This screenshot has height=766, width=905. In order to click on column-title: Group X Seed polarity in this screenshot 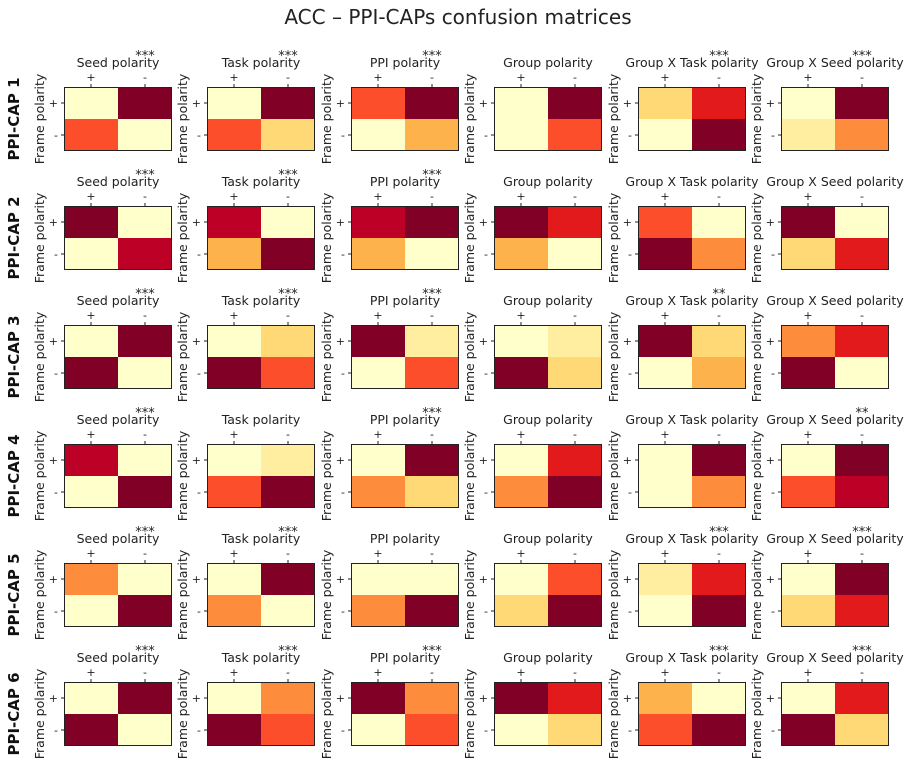, I will do `click(835, 657)`.